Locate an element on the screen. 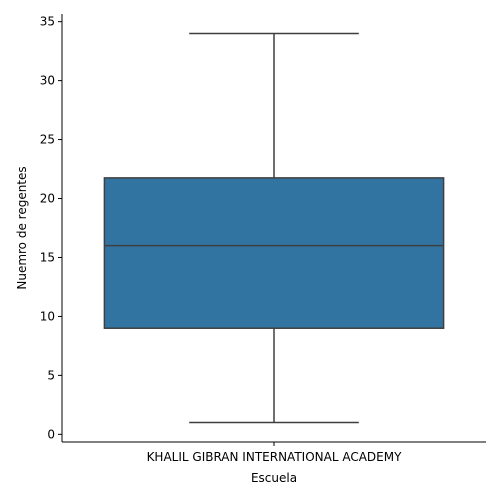 The image size is (500, 504). x-tick-label: KHALIL GIBRAN INTERNATIONAL ACADEMY is located at coordinates (275, 457).